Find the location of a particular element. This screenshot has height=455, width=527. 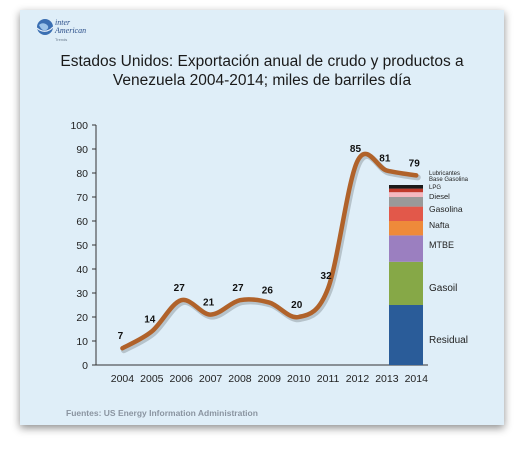

bar-segment-gasolina is located at coordinates (406, 213).